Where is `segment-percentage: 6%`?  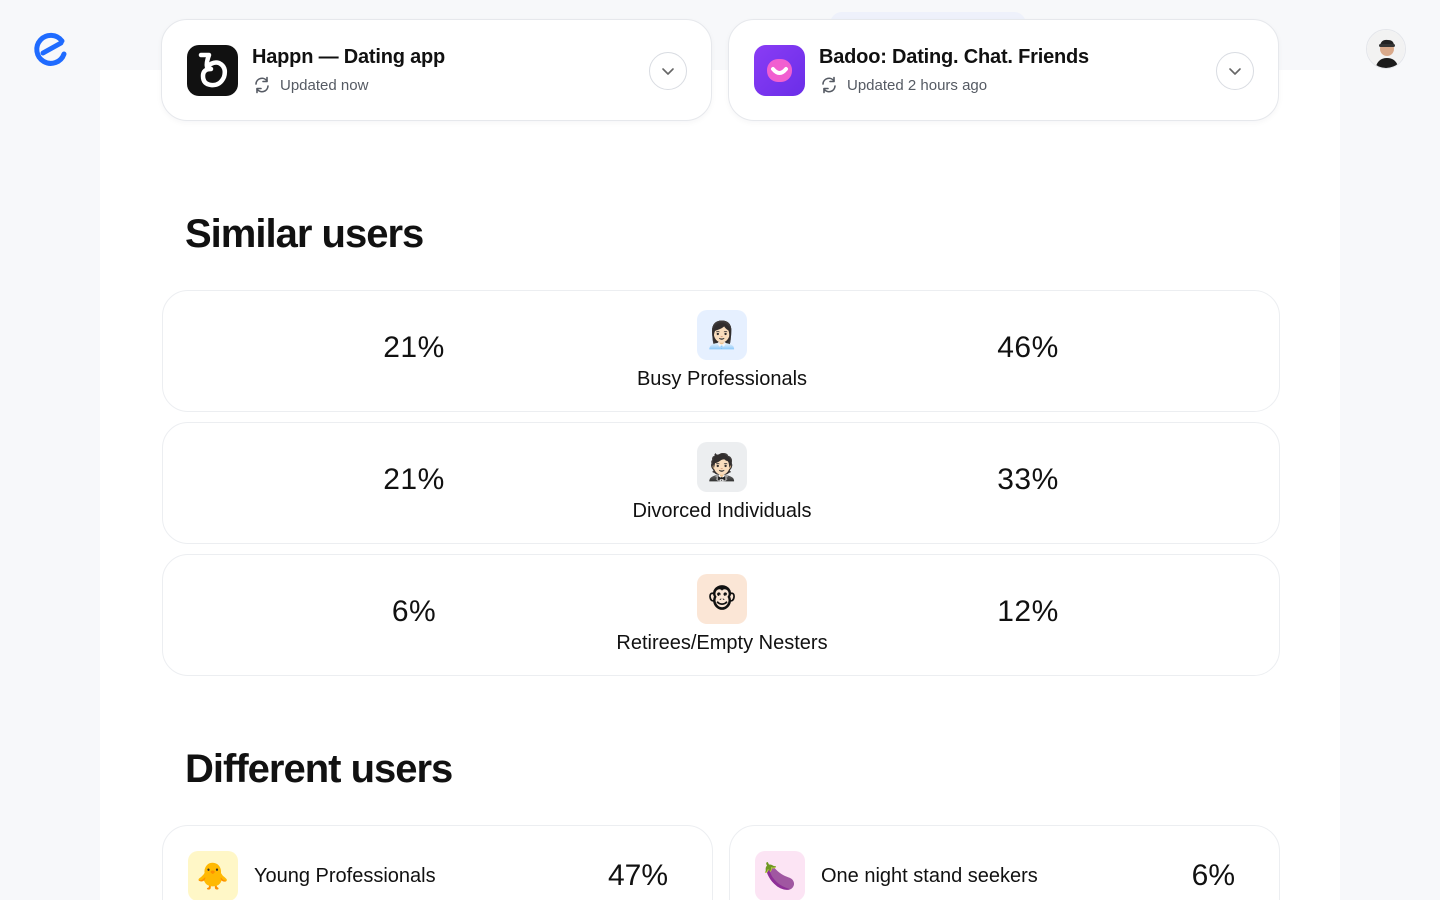 segment-percentage: 6% is located at coordinates (1213, 875).